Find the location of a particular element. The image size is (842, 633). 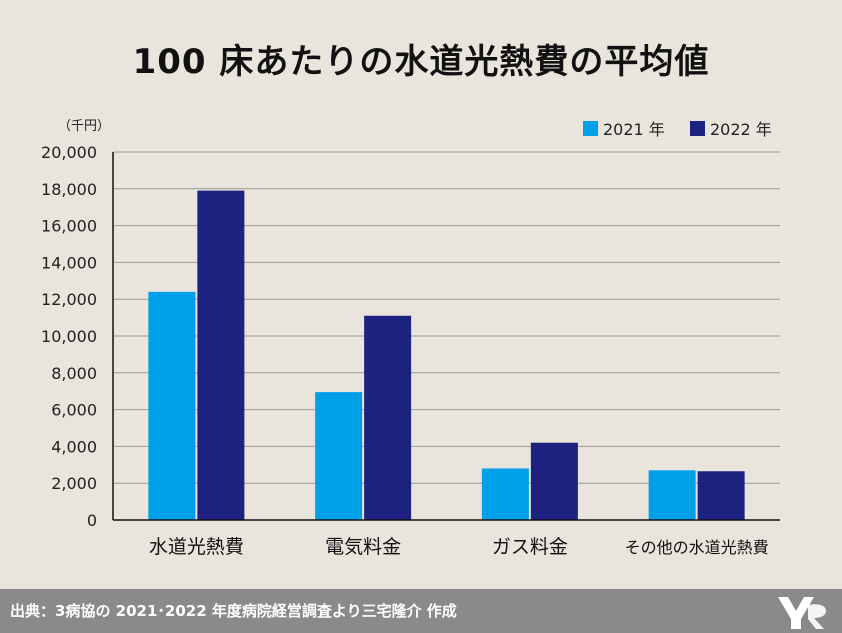

y-tick-label: 12,000 is located at coordinates (69, 299).